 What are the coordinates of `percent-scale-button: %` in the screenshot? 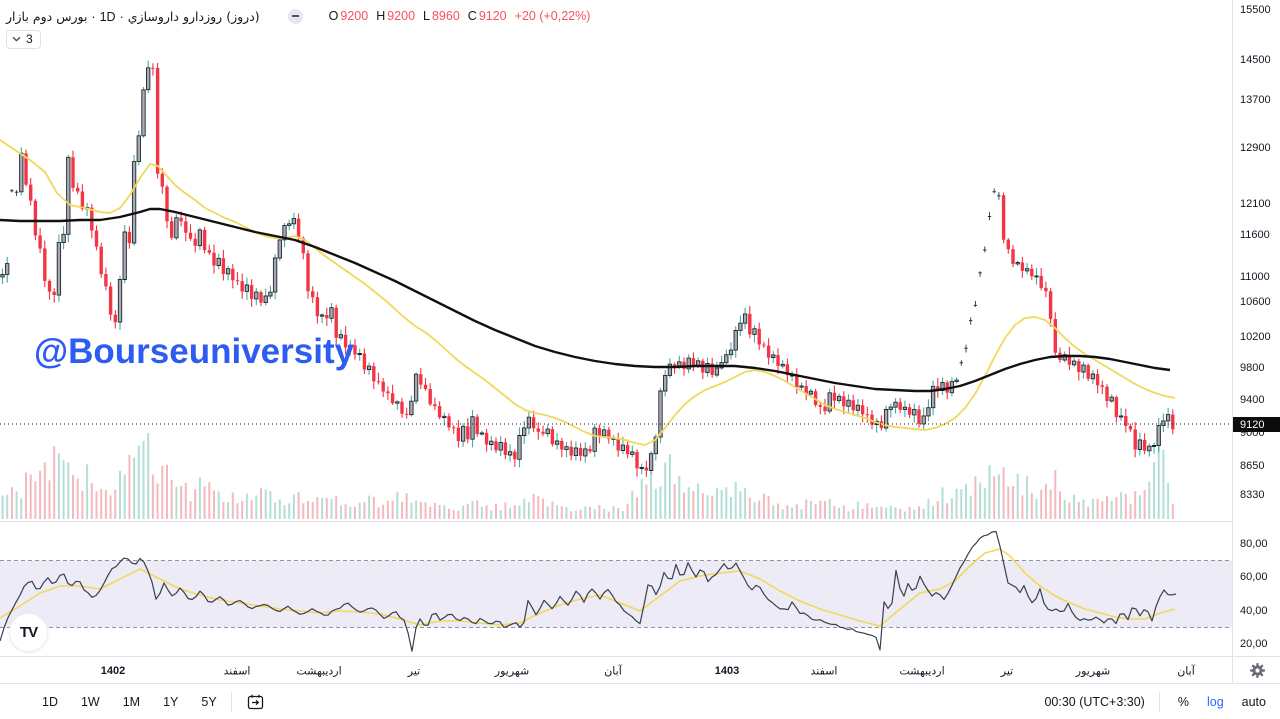 It's located at (1183, 702).